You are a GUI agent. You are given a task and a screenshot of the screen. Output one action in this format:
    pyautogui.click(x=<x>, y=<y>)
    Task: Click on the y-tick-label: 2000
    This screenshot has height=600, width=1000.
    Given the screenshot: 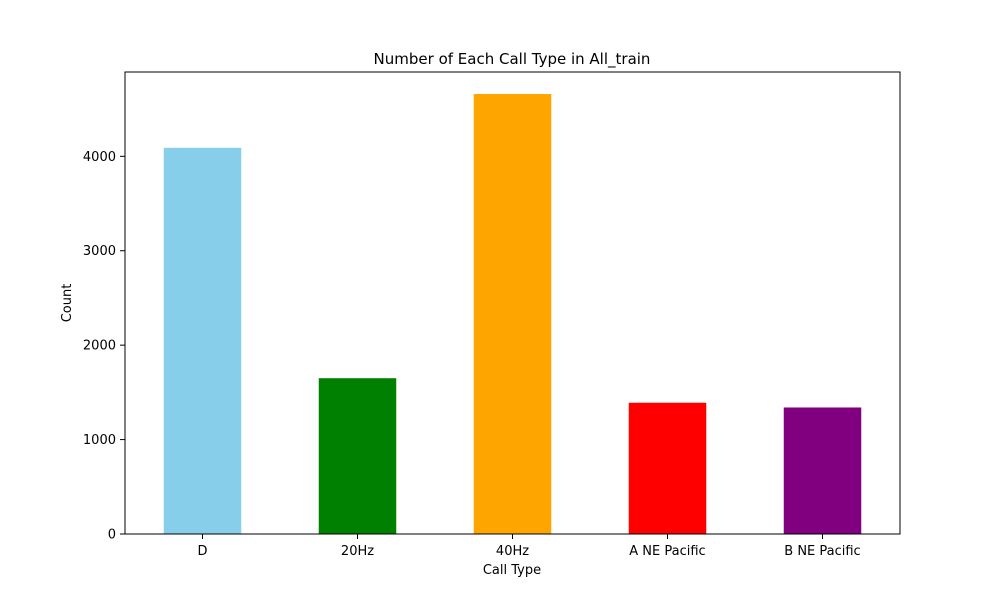 What is the action you would take?
    pyautogui.click(x=99, y=346)
    